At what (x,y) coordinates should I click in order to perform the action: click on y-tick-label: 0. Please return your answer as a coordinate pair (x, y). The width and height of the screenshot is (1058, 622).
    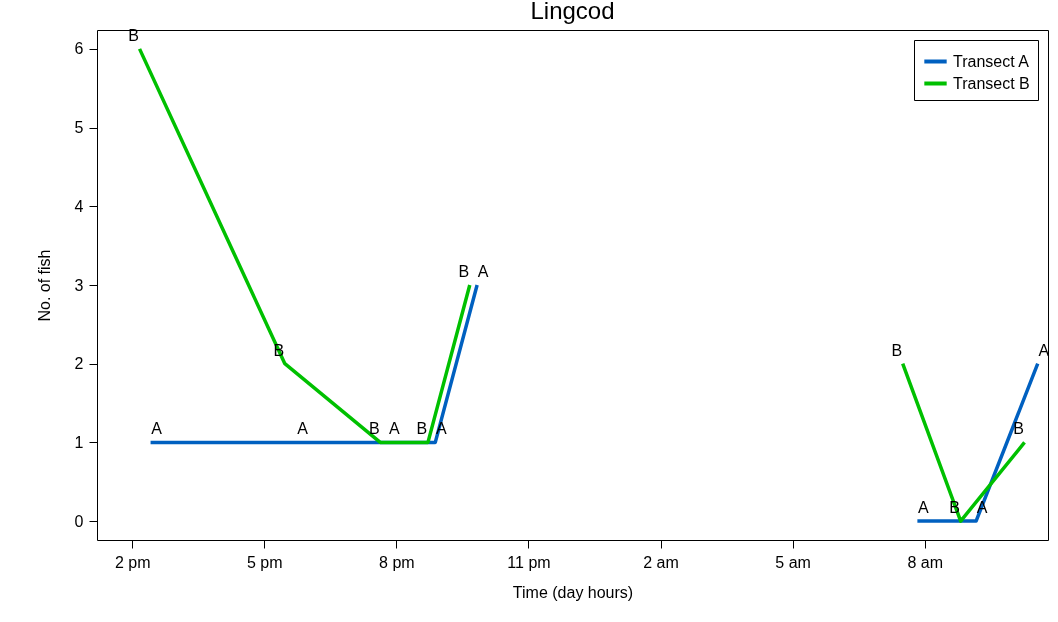
    Looking at the image, I should click on (79, 521).